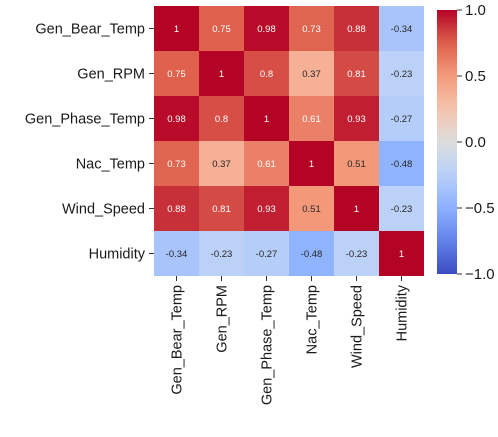 The width and height of the screenshot is (498, 437). Describe the element at coordinates (111, 75) in the screenshot. I see `row-label: Gen_RPM` at that location.